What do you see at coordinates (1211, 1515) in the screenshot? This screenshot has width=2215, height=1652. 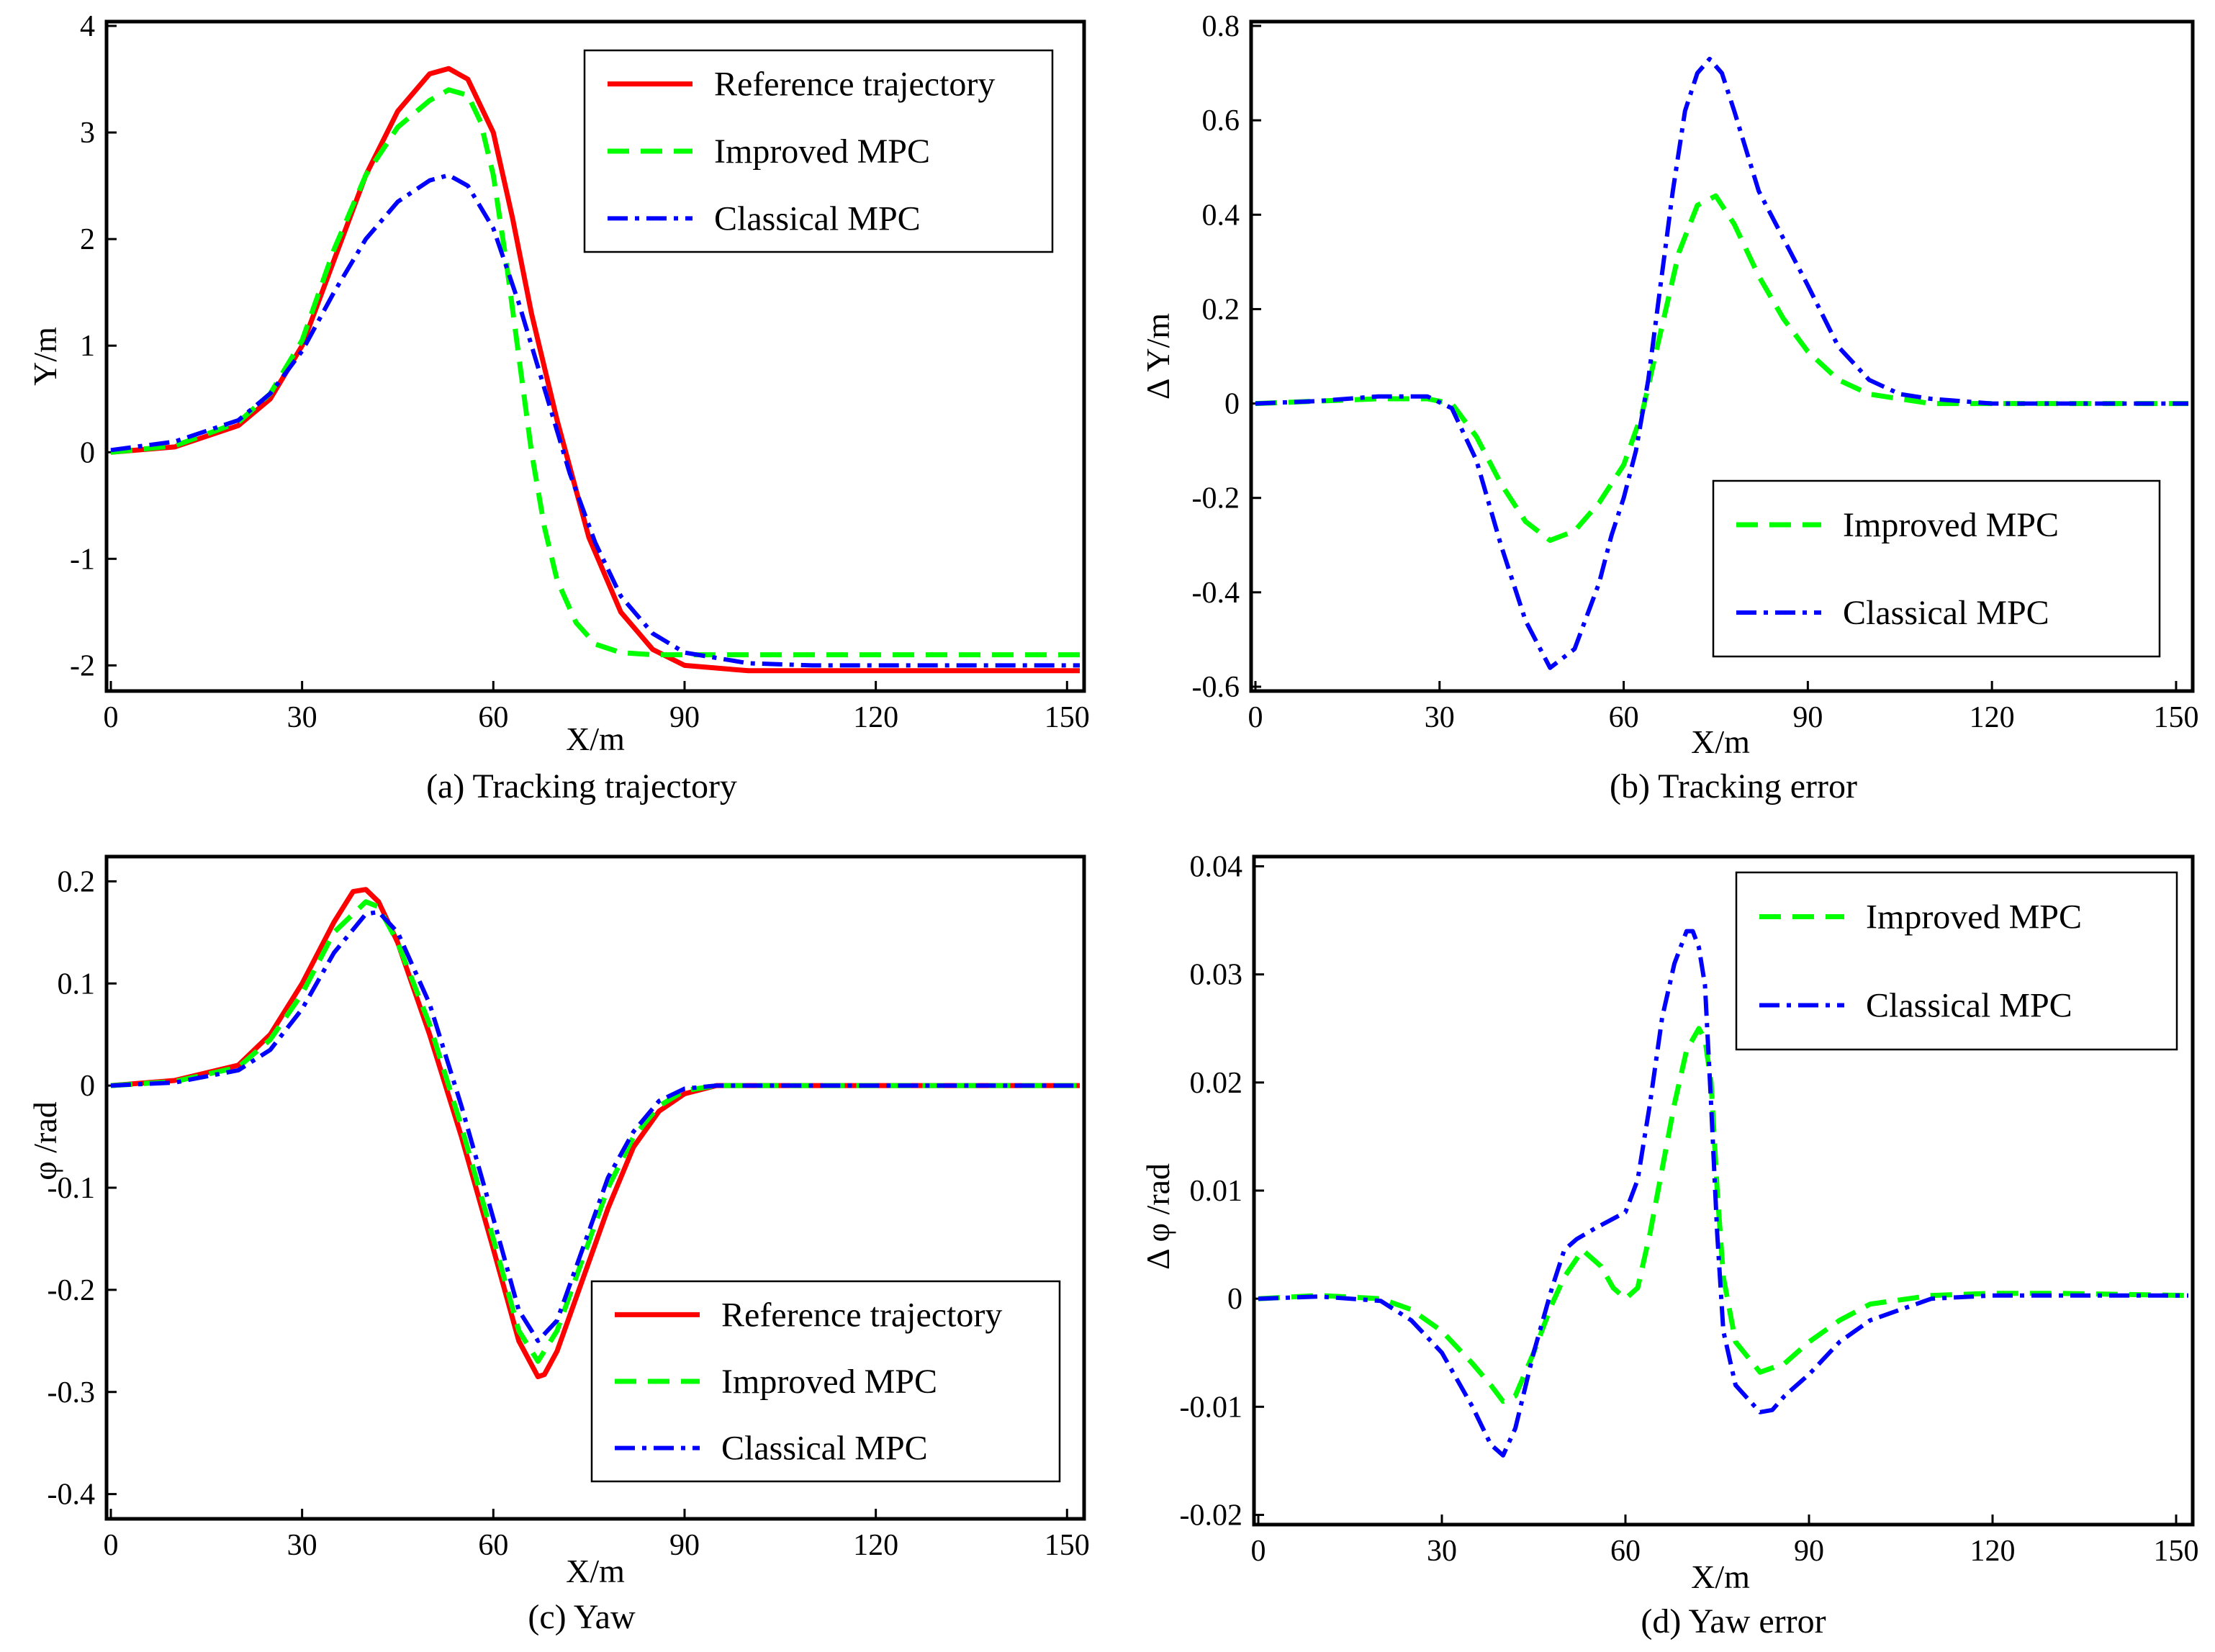 I see `y-tick-label: -0.02` at bounding box center [1211, 1515].